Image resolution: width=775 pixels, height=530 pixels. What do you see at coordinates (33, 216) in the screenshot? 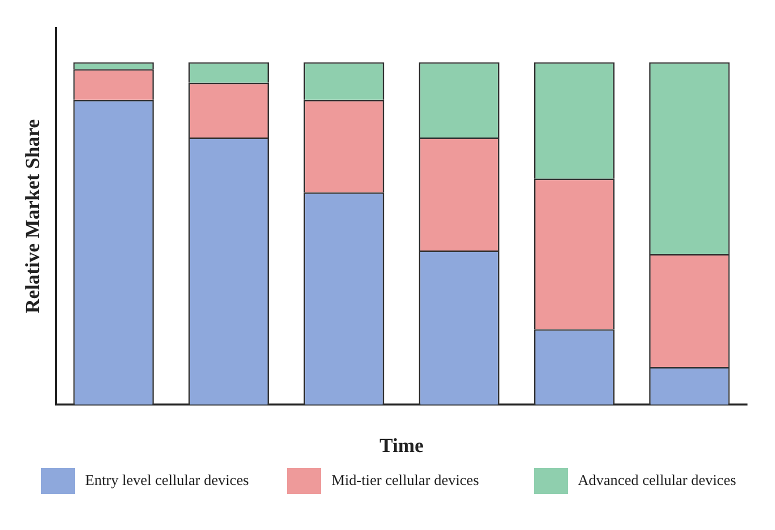
I see `y-axis-title: Relative Market Share` at bounding box center [33, 216].